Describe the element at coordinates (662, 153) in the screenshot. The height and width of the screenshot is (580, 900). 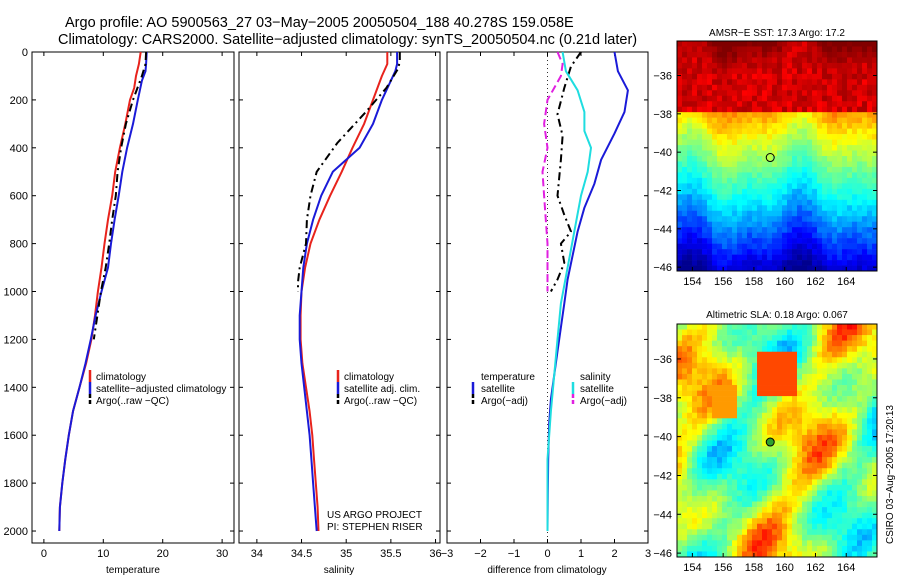
I see `sst-map-lat-label: −40` at that location.